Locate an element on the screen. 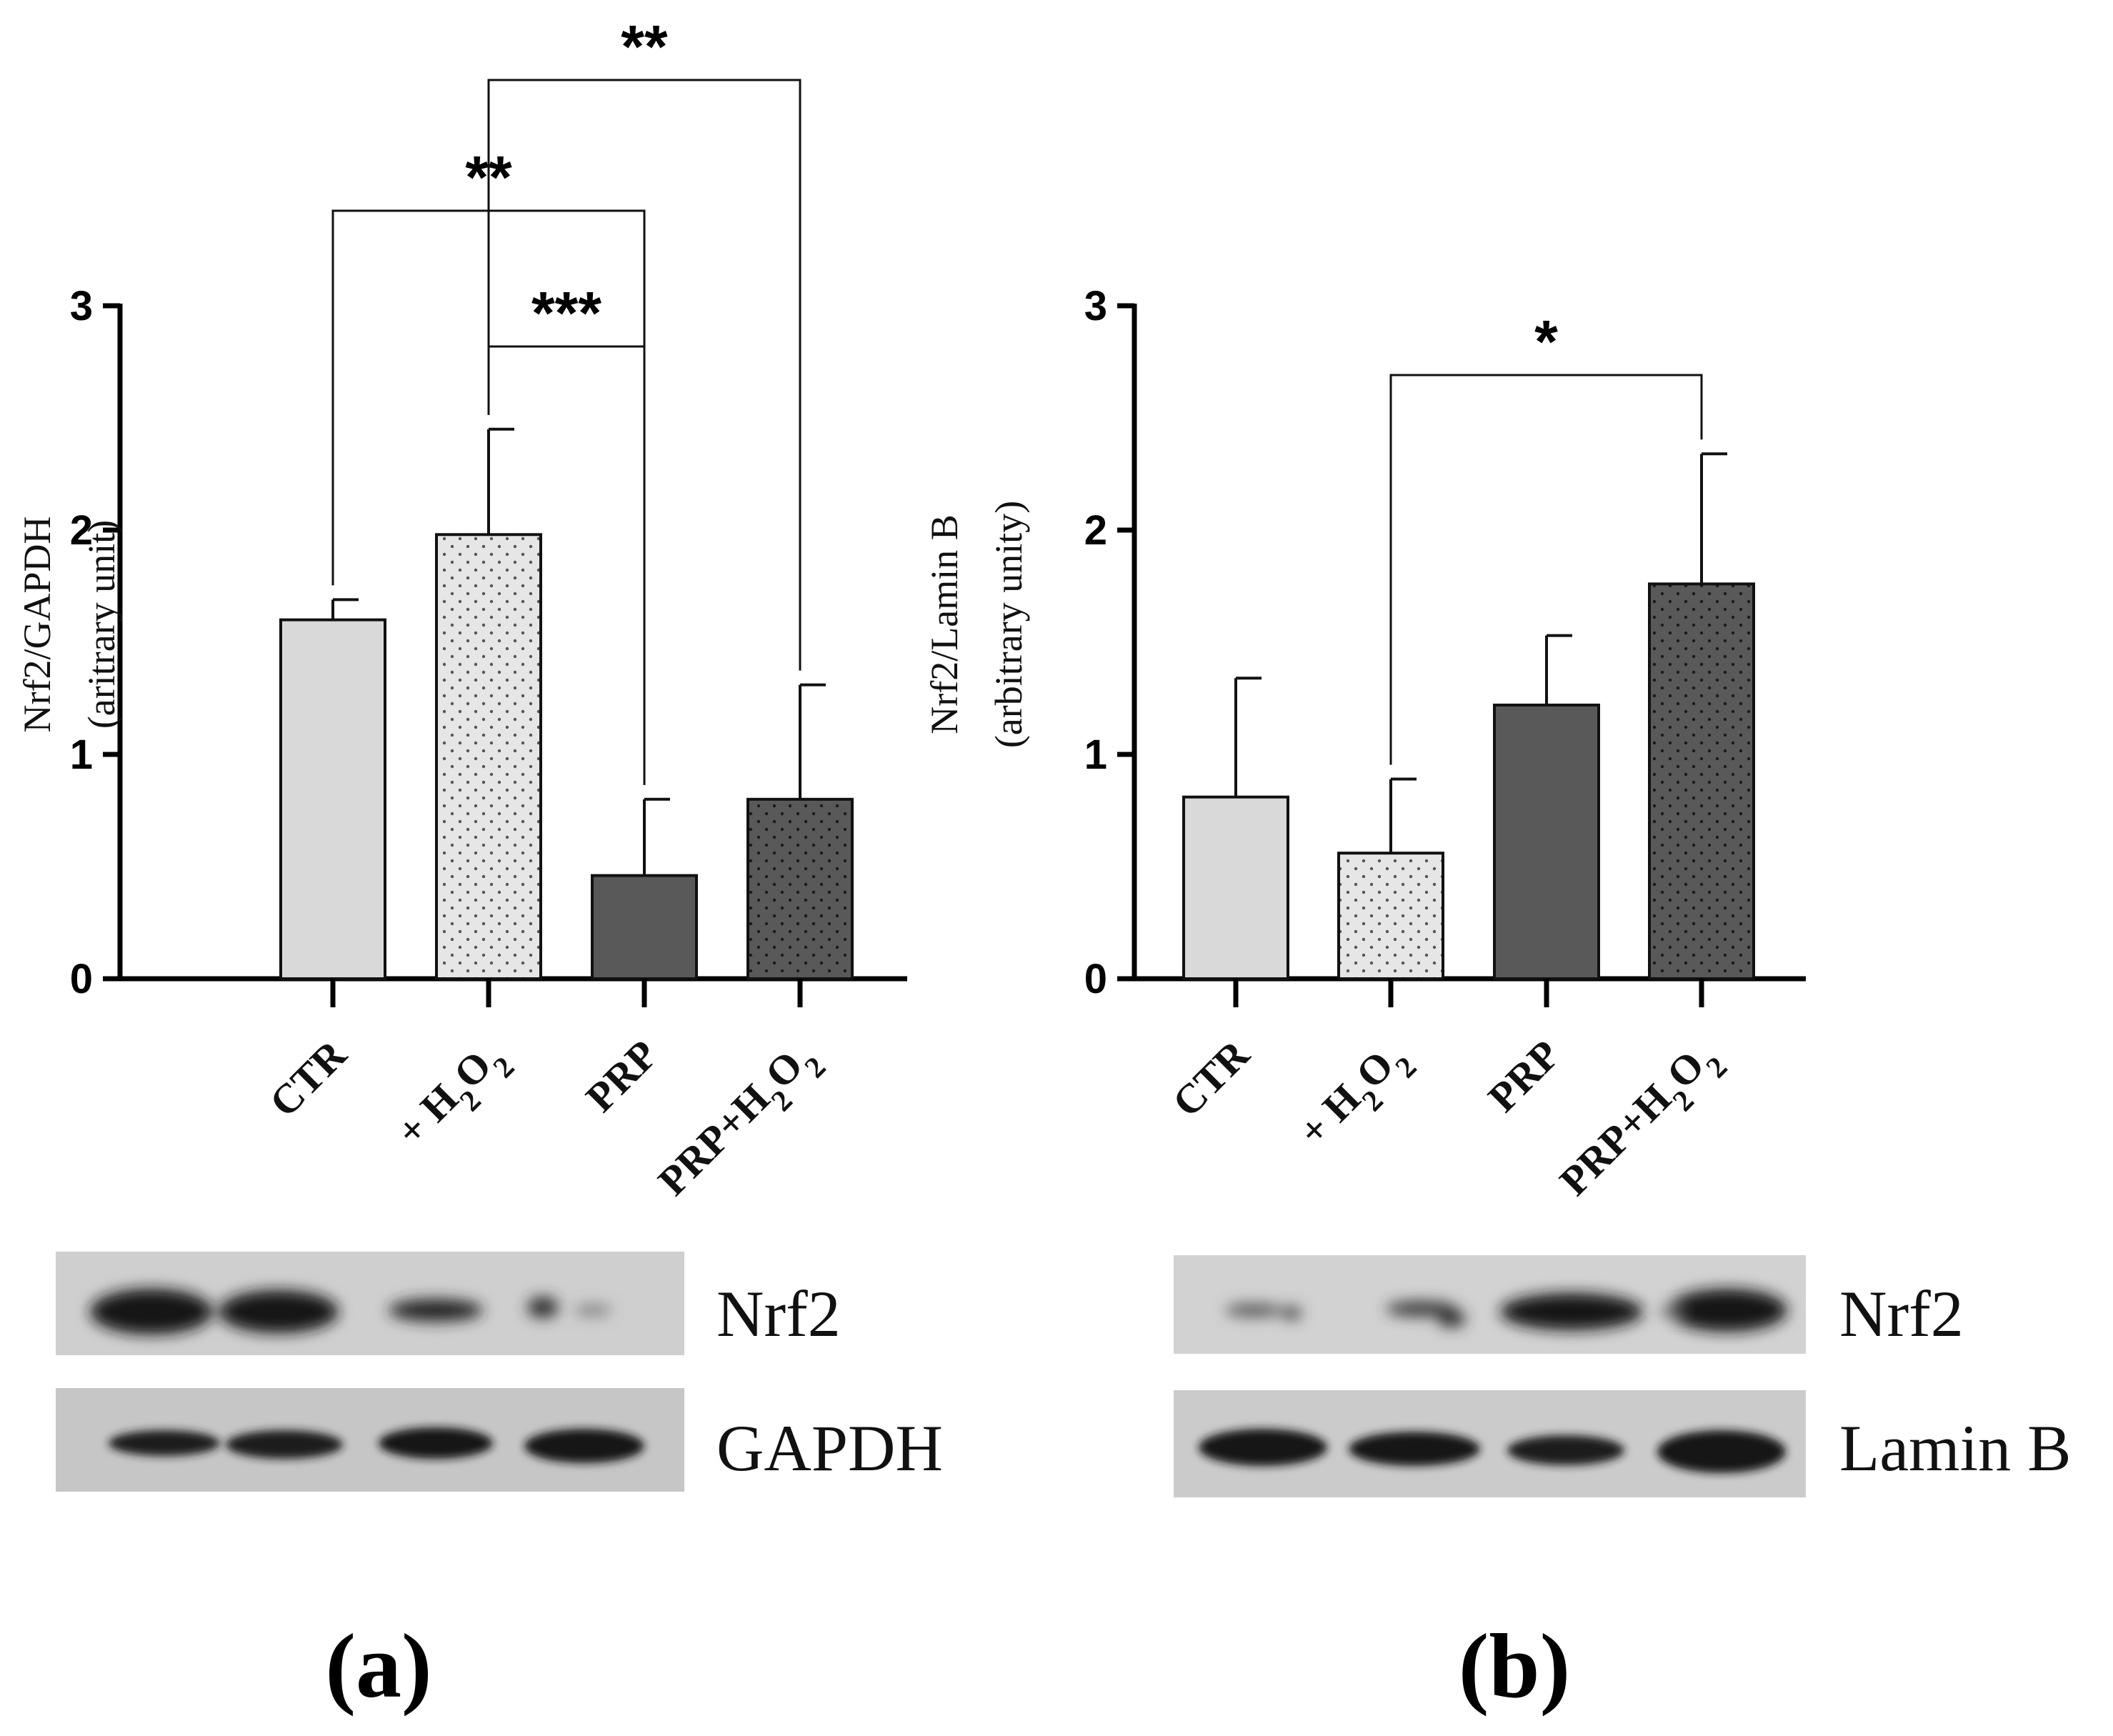 Image resolution: width=2113 pixels, height=1736 pixels. blot-label-nrf2-b: Nrf2 is located at coordinates (1901, 1313).